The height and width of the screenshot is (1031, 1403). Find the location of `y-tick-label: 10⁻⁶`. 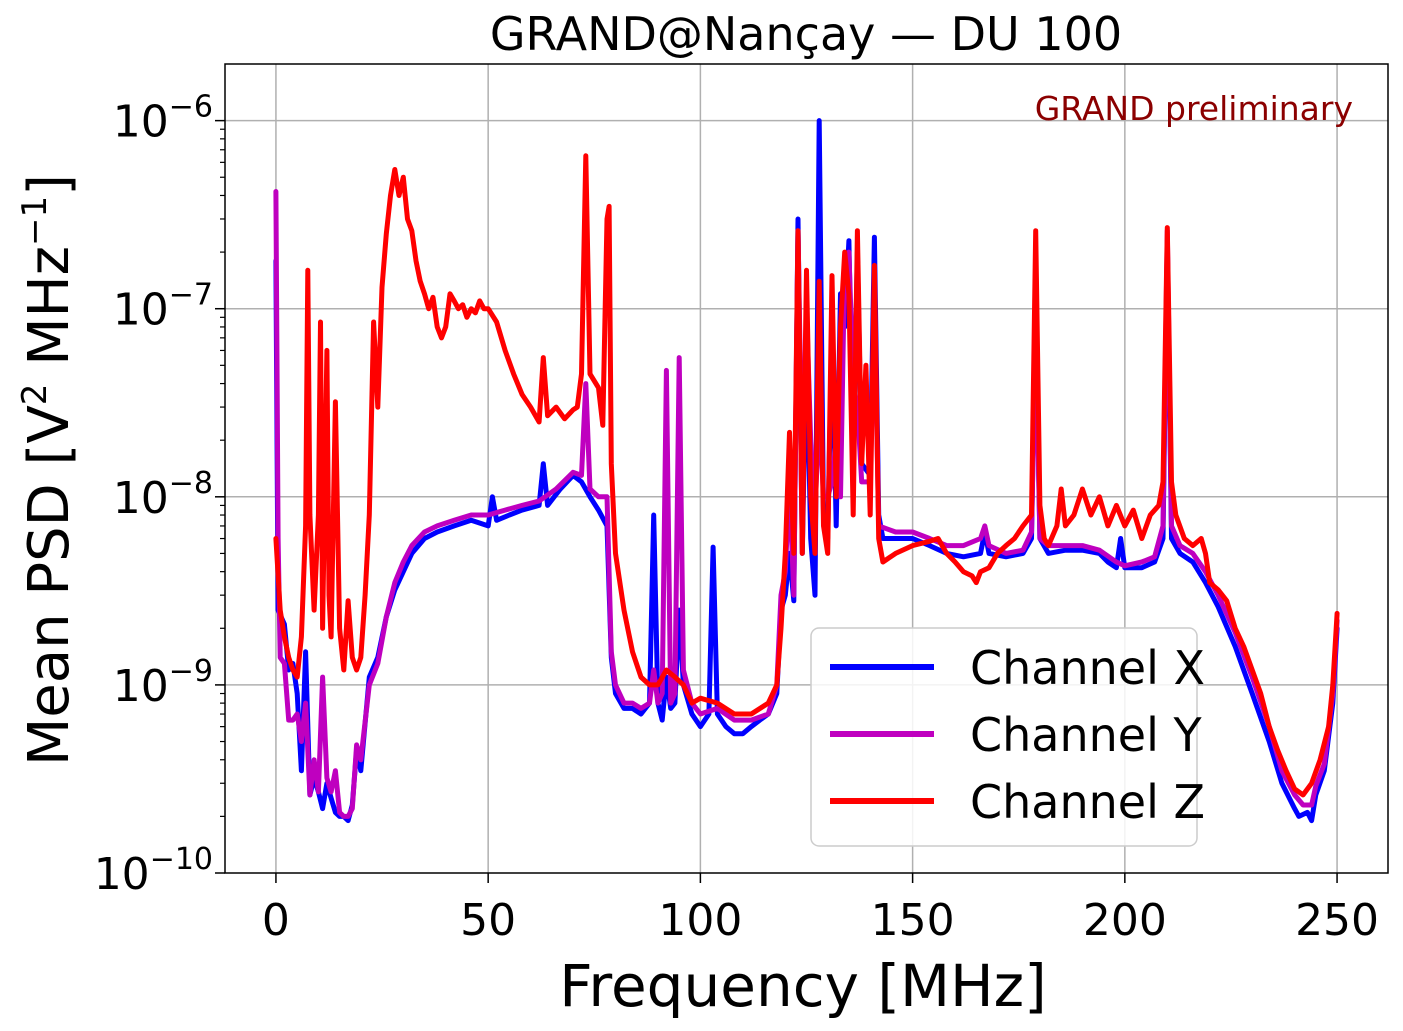

y-tick-label: 10⁻⁶ is located at coordinates (163, 119).